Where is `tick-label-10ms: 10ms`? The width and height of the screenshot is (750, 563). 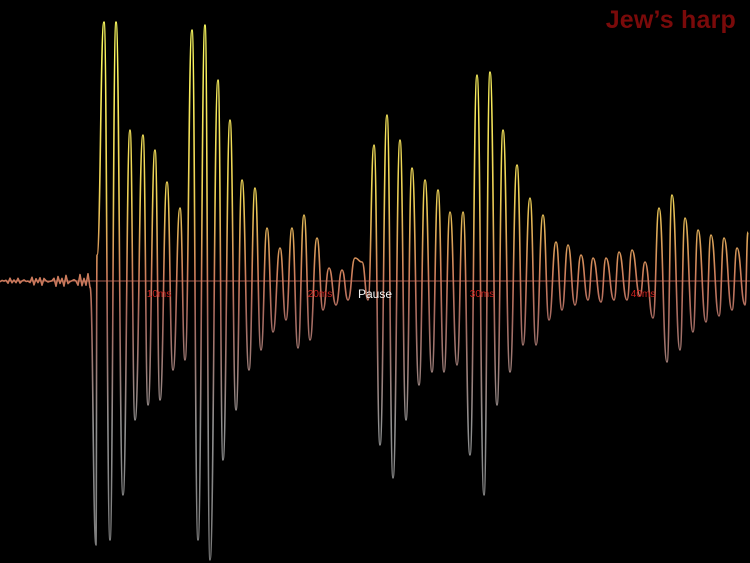
tick-label-10ms: 10ms is located at coordinates (159, 294).